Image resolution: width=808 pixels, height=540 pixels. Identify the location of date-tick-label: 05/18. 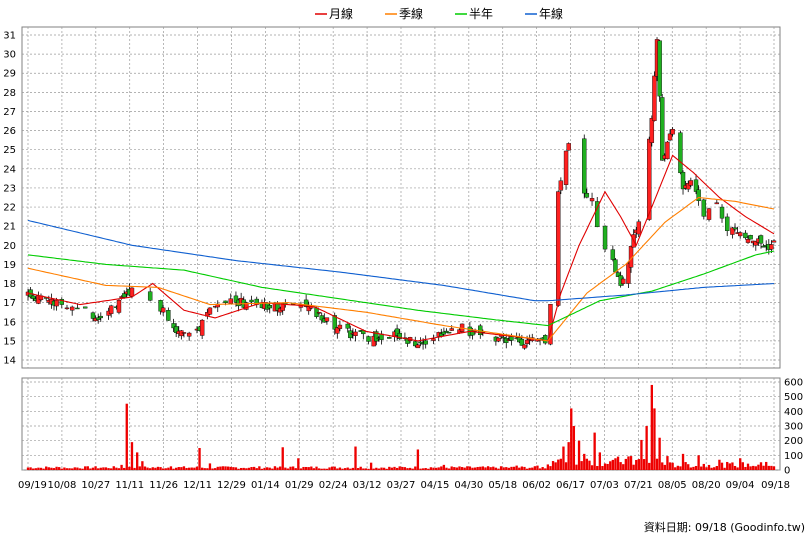
(502, 485).